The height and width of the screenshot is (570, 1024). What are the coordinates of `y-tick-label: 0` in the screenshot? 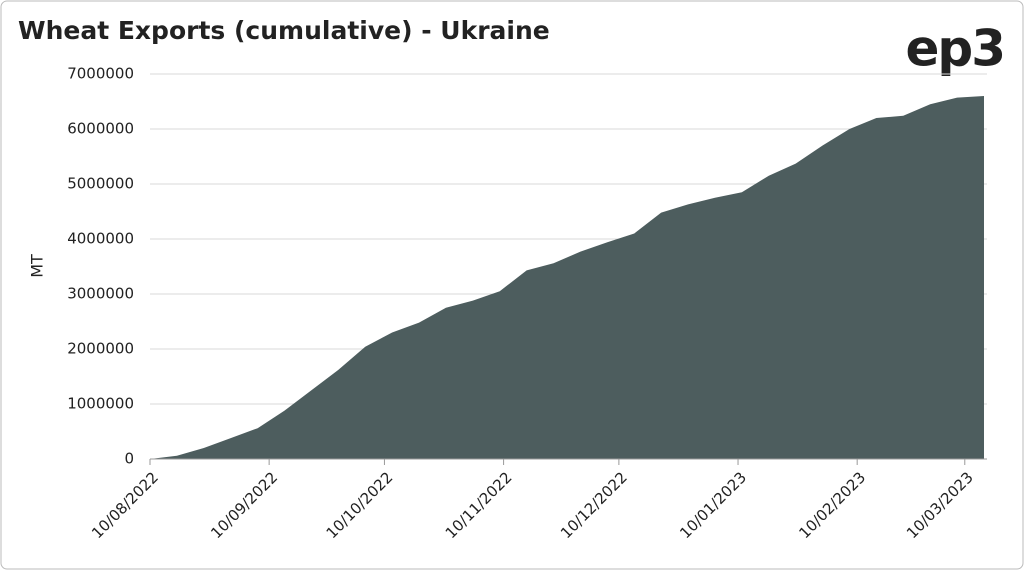 It's located at (129, 459).